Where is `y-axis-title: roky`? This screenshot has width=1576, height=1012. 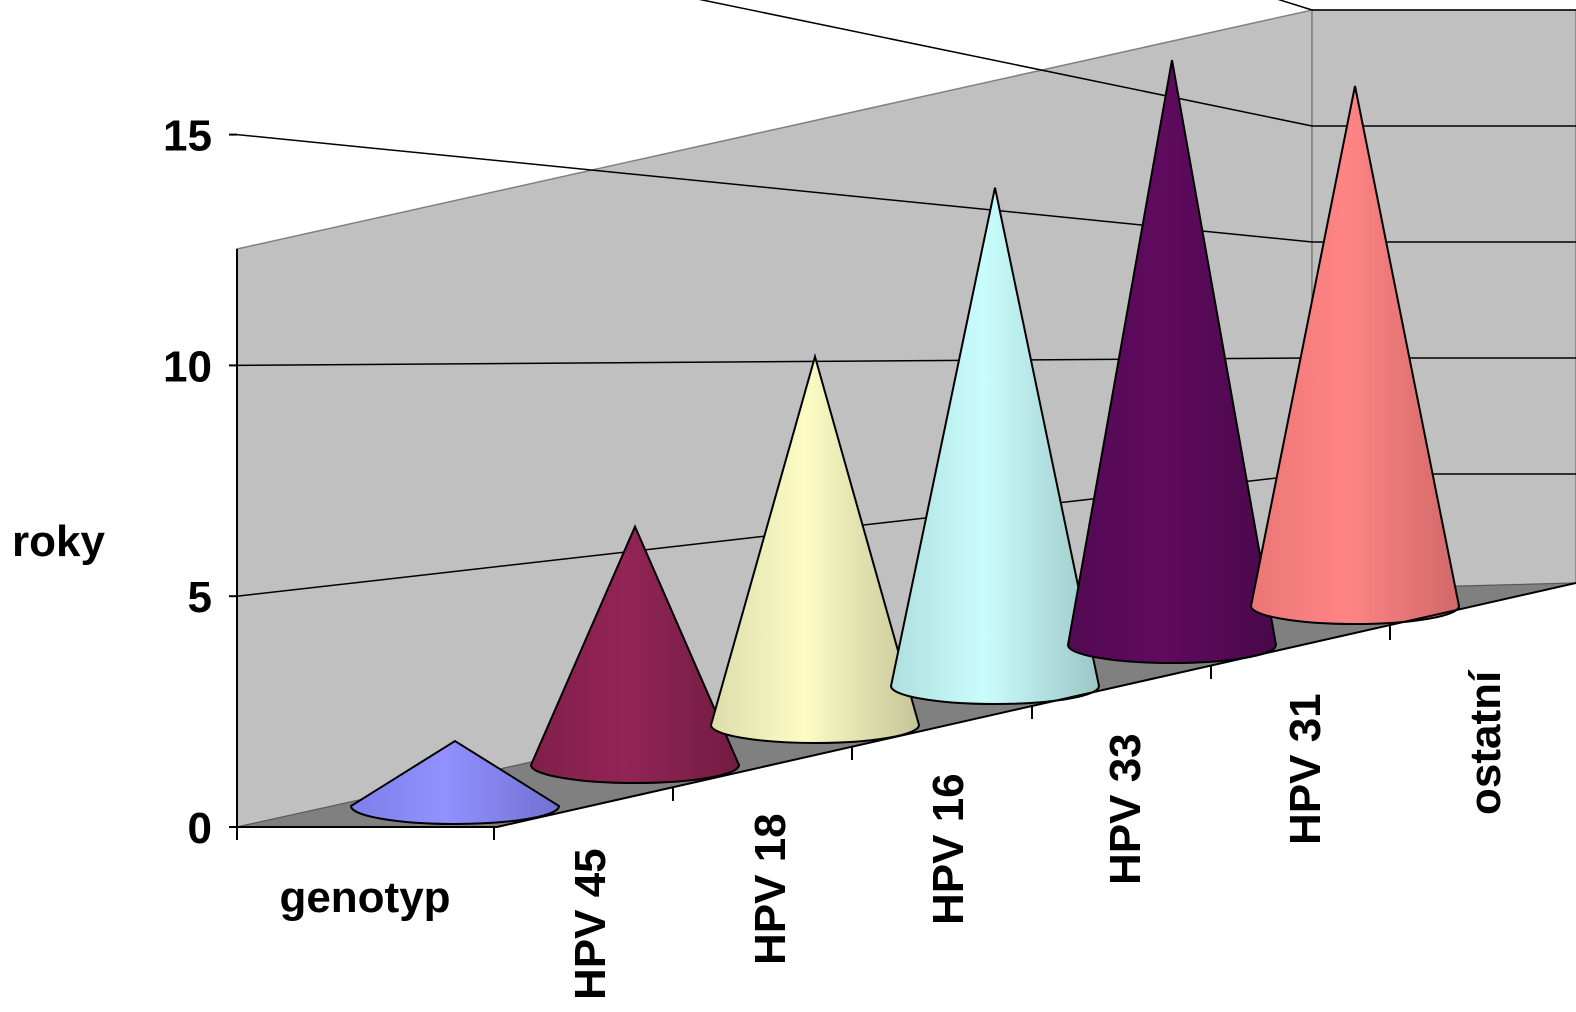
y-axis-title: roky is located at coordinates (58, 541).